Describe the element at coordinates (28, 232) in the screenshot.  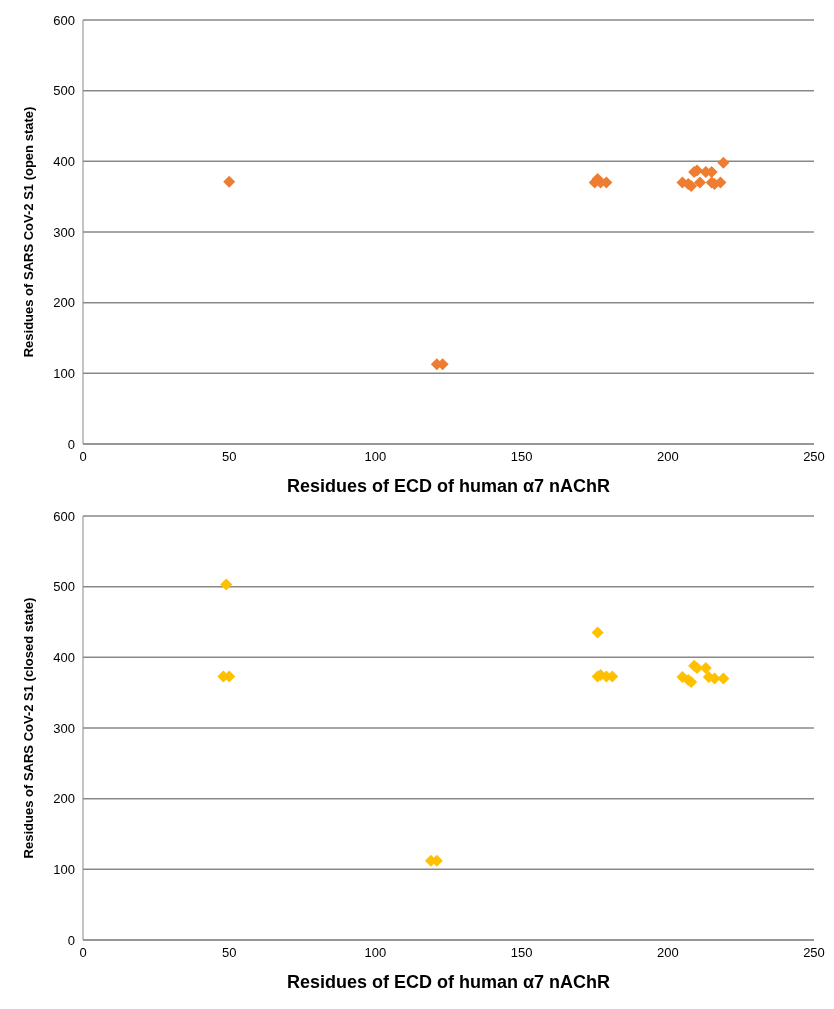
I see `y-axis-title: Residues of SARS CoV-2 S1 (open state)` at that location.